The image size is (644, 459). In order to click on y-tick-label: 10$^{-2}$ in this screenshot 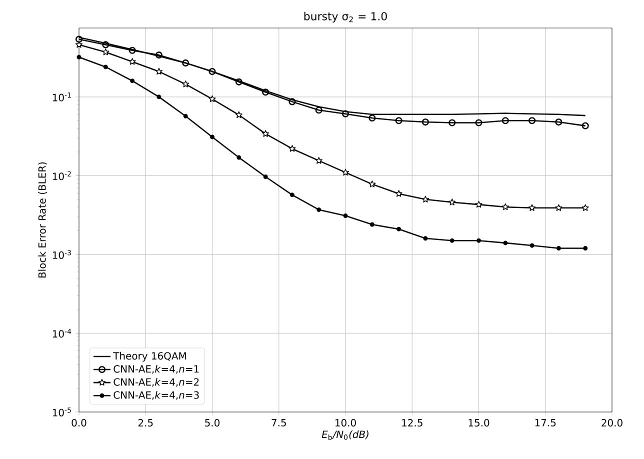, I will do `click(61, 175)`.